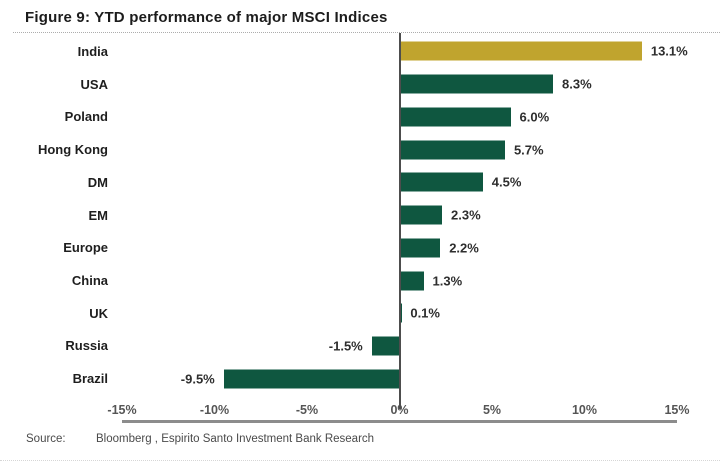 The width and height of the screenshot is (720, 467). What do you see at coordinates (464, 248) in the screenshot?
I see `value-label: 2.2%` at bounding box center [464, 248].